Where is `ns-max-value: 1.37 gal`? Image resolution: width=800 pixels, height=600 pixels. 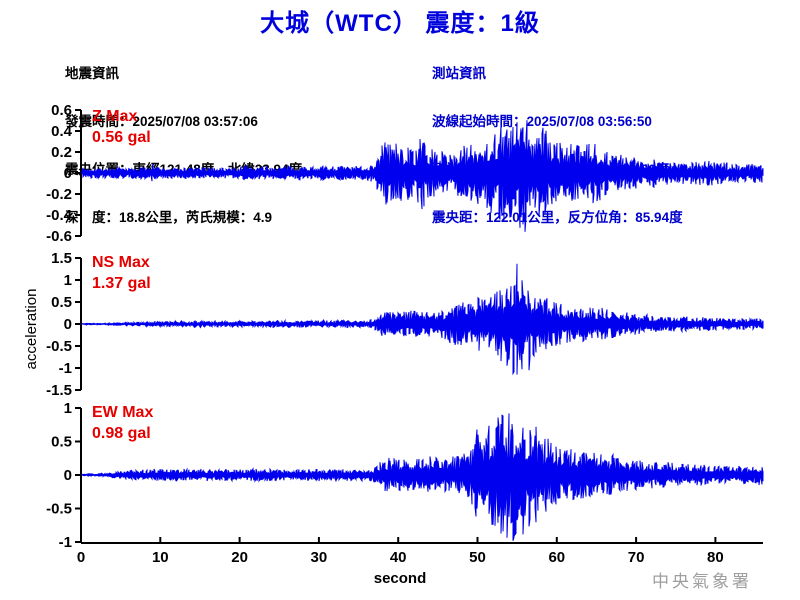 ns-max-value: 1.37 gal is located at coordinates (121, 283).